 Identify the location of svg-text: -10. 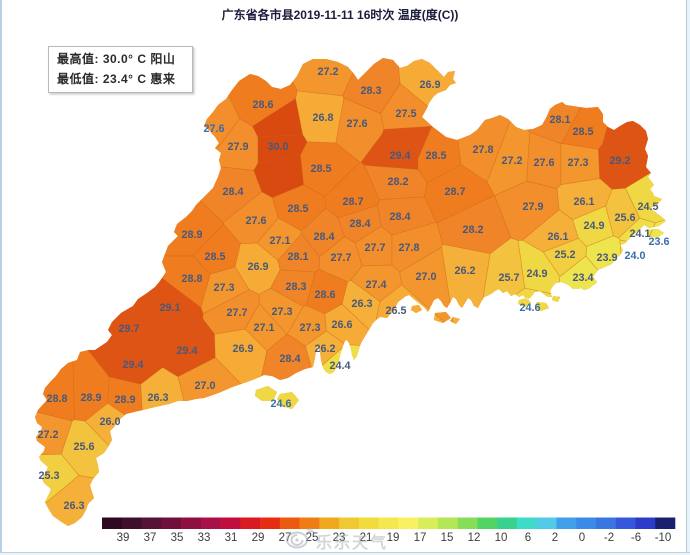
(663, 538).